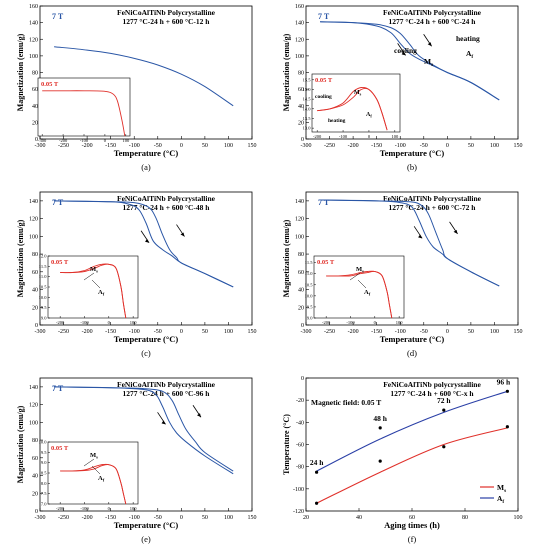 Image resolution: width=537 pixels, height=555 pixels. Describe the element at coordinates (468, 38) in the screenshot. I see `heating-label: heating` at that location.